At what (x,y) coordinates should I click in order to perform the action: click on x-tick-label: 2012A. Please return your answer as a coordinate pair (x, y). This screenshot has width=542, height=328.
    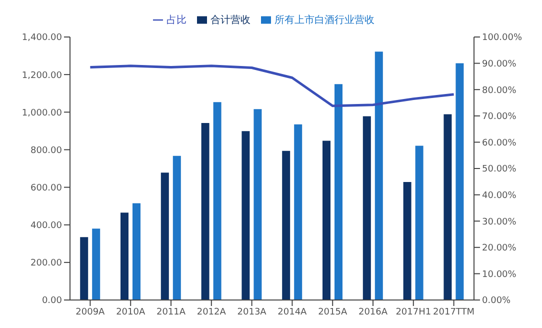
    Looking at the image, I should click on (211, 312).